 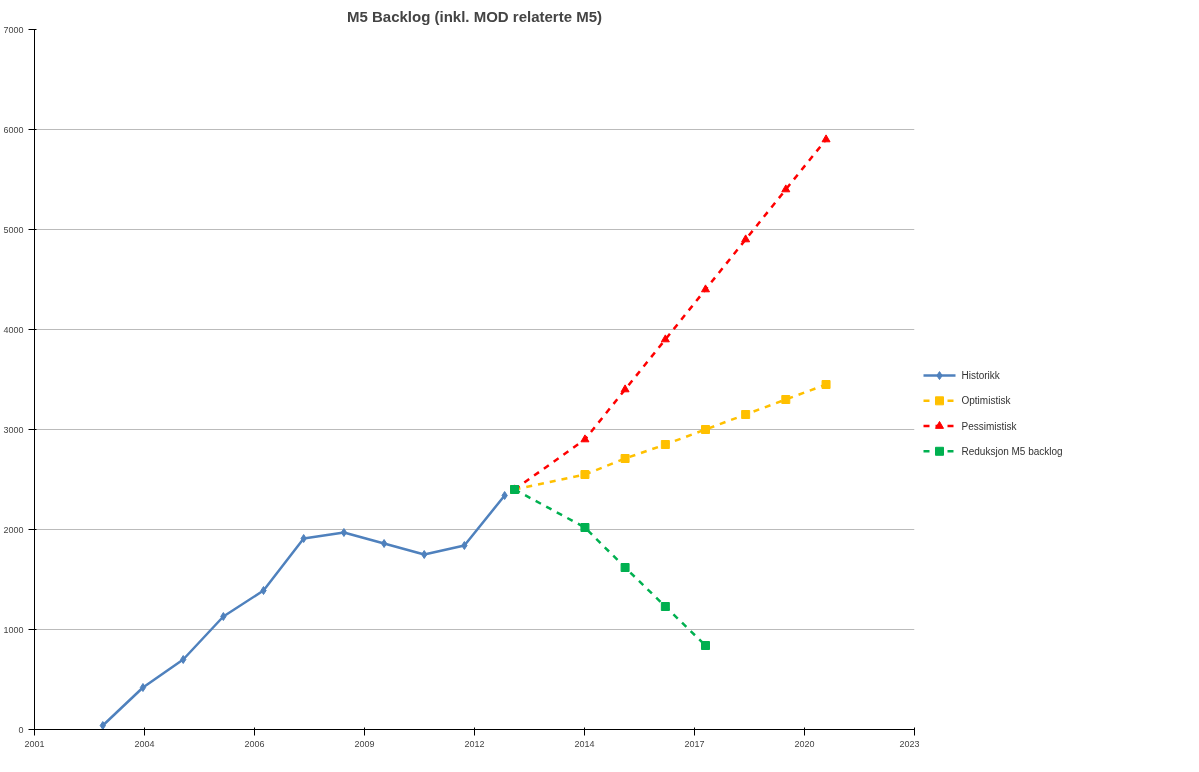 I want to click on x-tick-label: 2014, so click(x=584, y=743).